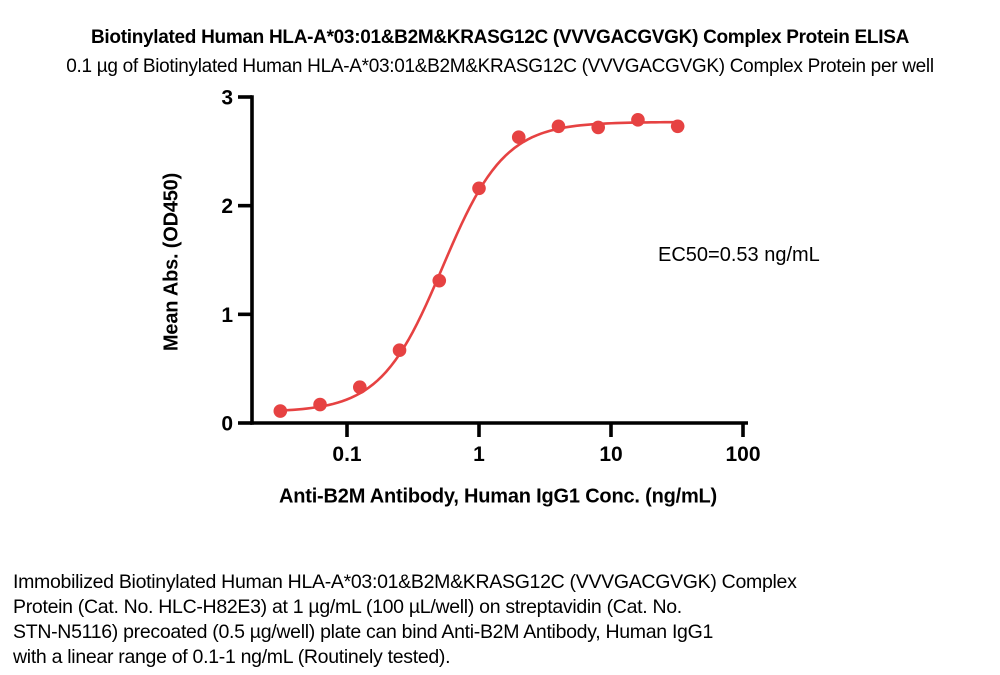  I want to click on y-axis-title: Mean Abs. (OD450), so click(171, 262).